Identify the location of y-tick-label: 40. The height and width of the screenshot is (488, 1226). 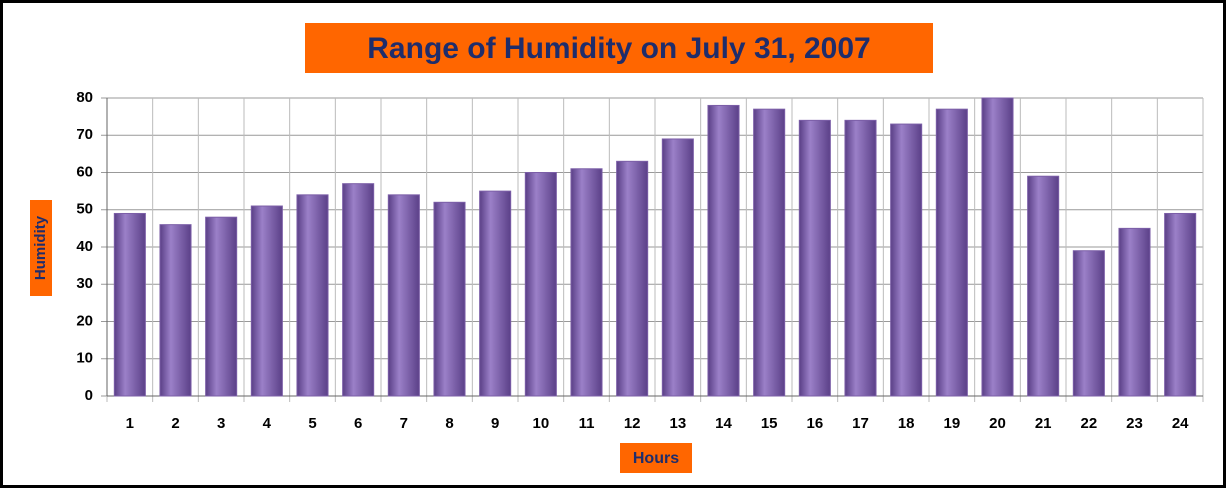
(84, 246).